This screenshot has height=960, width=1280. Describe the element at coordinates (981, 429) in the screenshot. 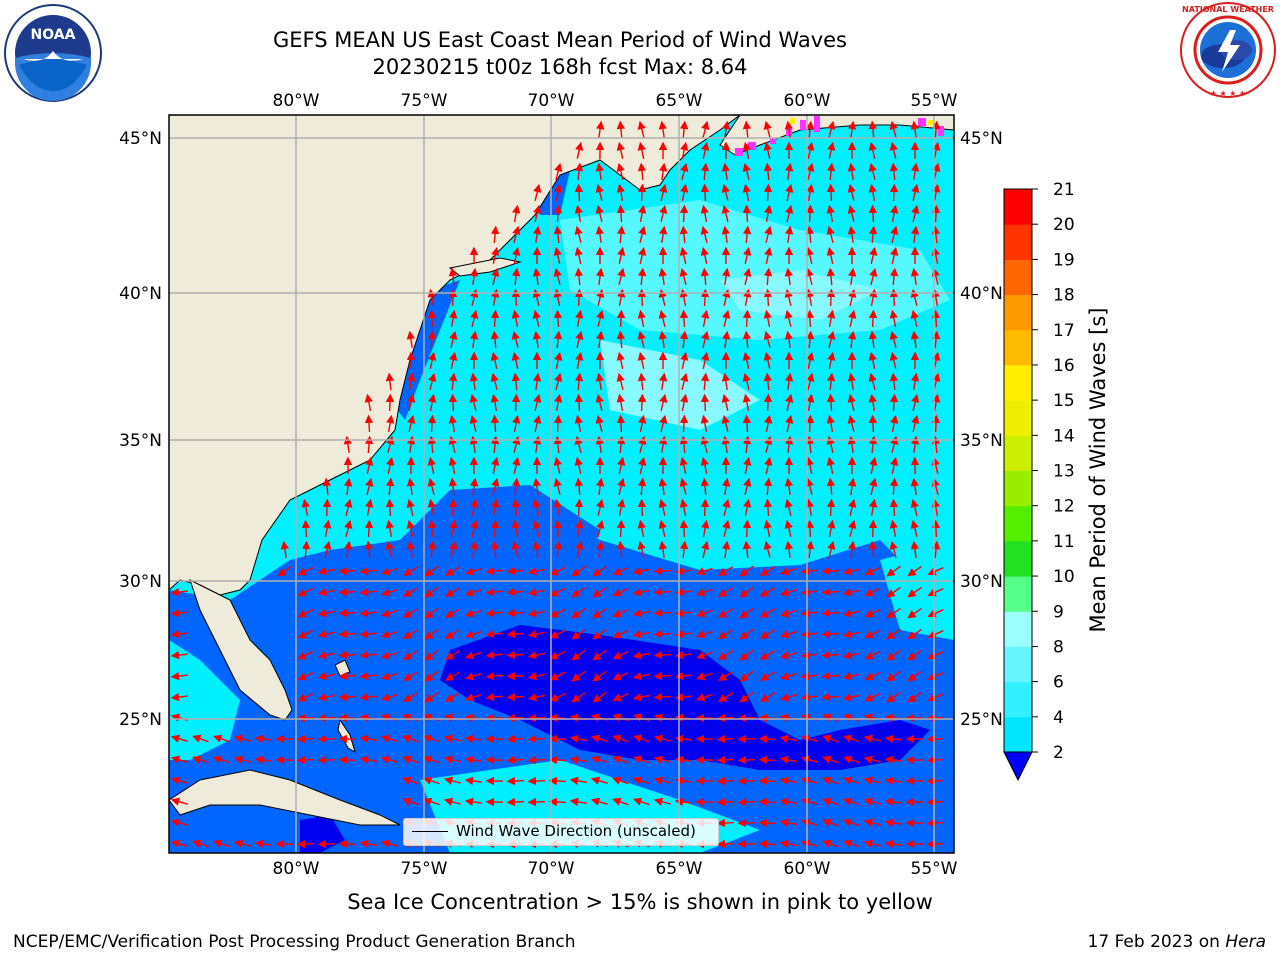

I see `lat-labels-right: 45°N 40°N 35°N 30°N 25°N` at that location.